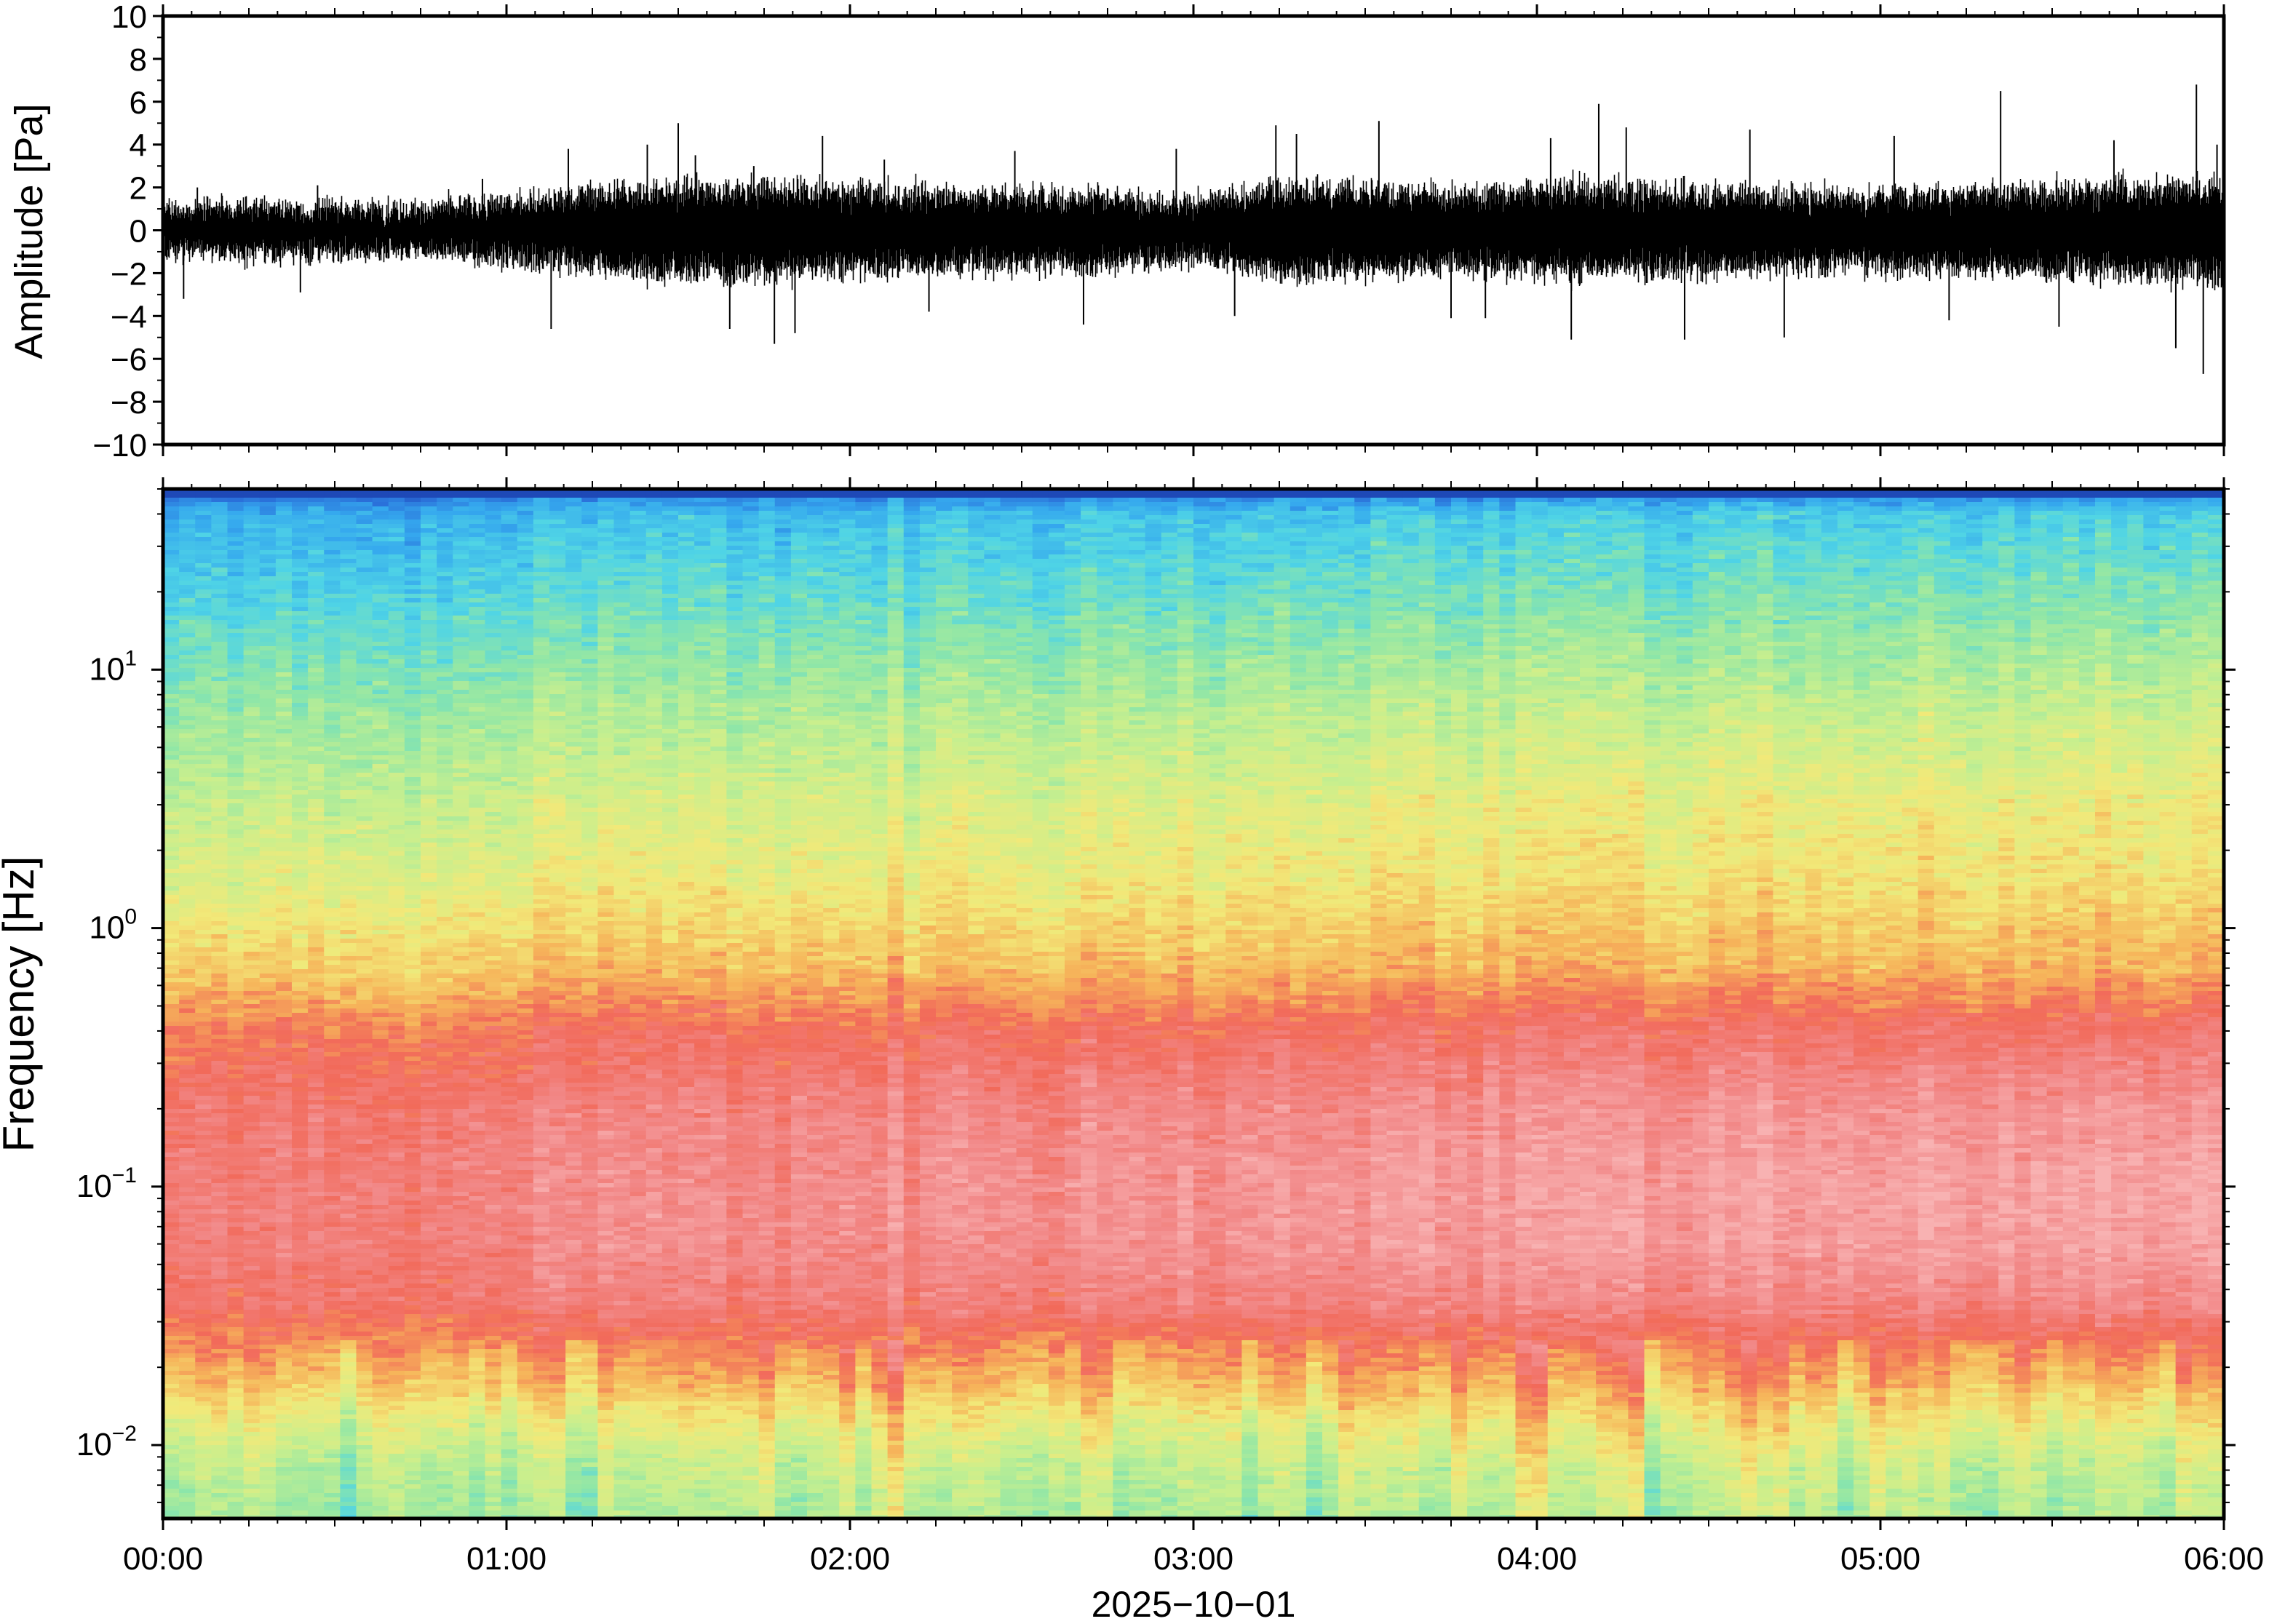  I want to click on spectrogram-y-tick-label: 10⁻², so click(107, 1442).